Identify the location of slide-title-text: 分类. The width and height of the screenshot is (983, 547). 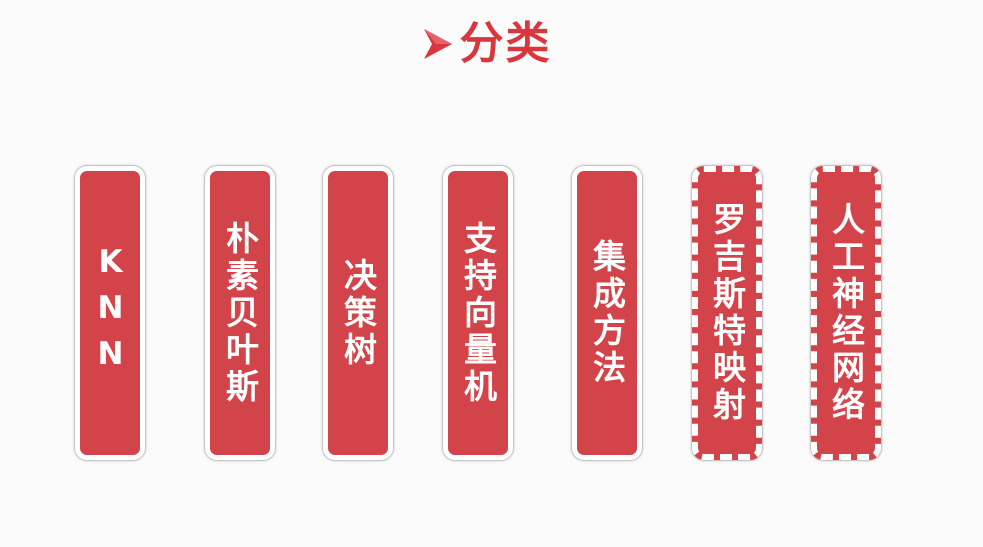
(505, 43).